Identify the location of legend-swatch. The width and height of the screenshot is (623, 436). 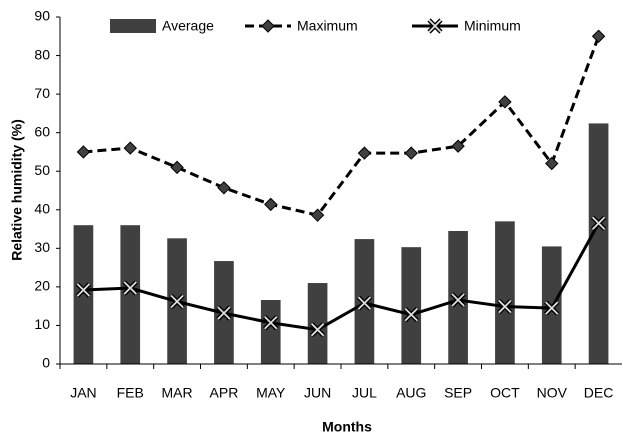
(133, 26).